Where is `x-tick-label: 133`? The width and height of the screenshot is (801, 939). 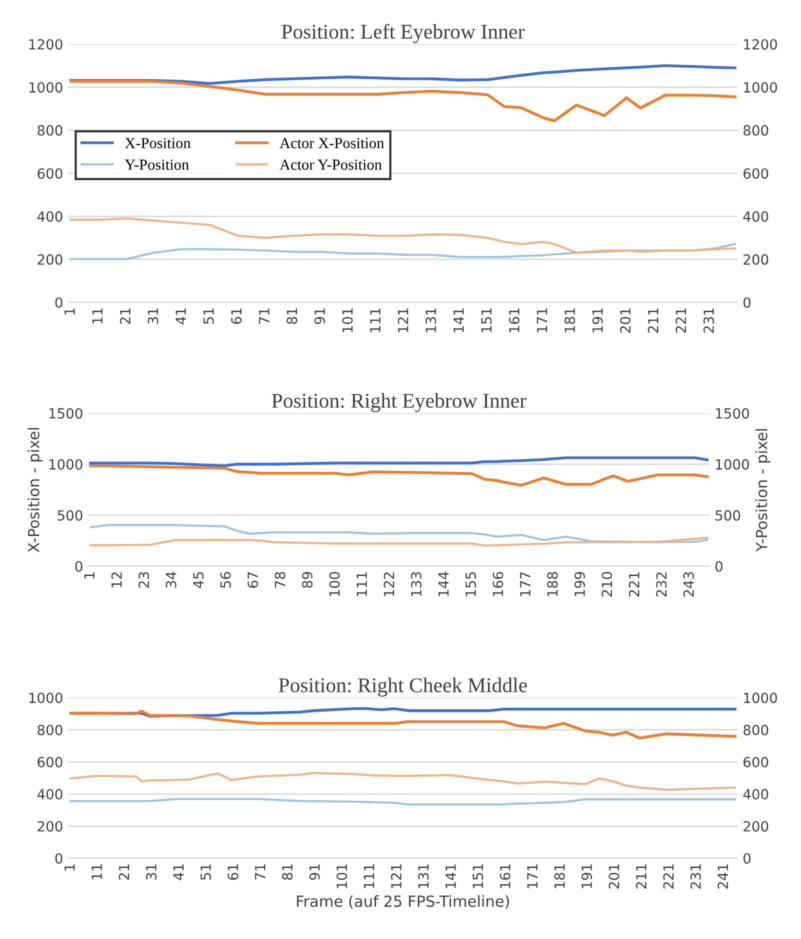 x-tick-label: 133 is located at coordinates (416, 584).